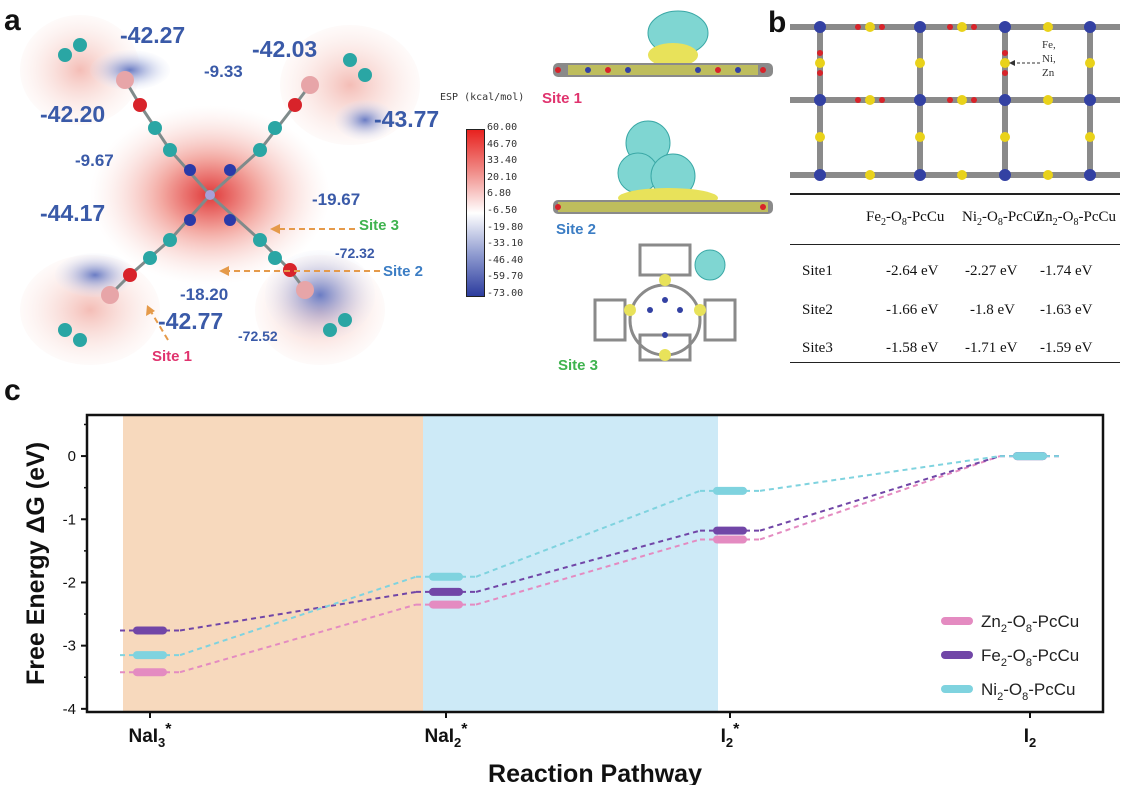 The width and height of the screenshot is (1126, 785). What do you see at coordinates (72, 456) in the screenshot?
I see `y-tick-label: 0` at bounding box center [72, 456].